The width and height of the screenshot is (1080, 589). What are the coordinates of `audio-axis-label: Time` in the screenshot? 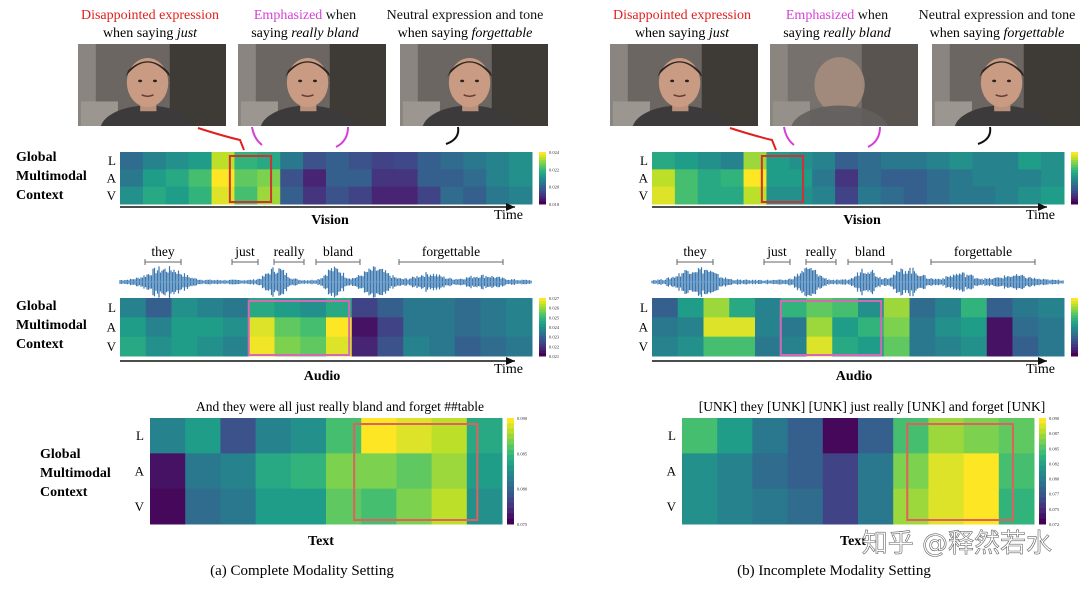 It's located at (508, 369).